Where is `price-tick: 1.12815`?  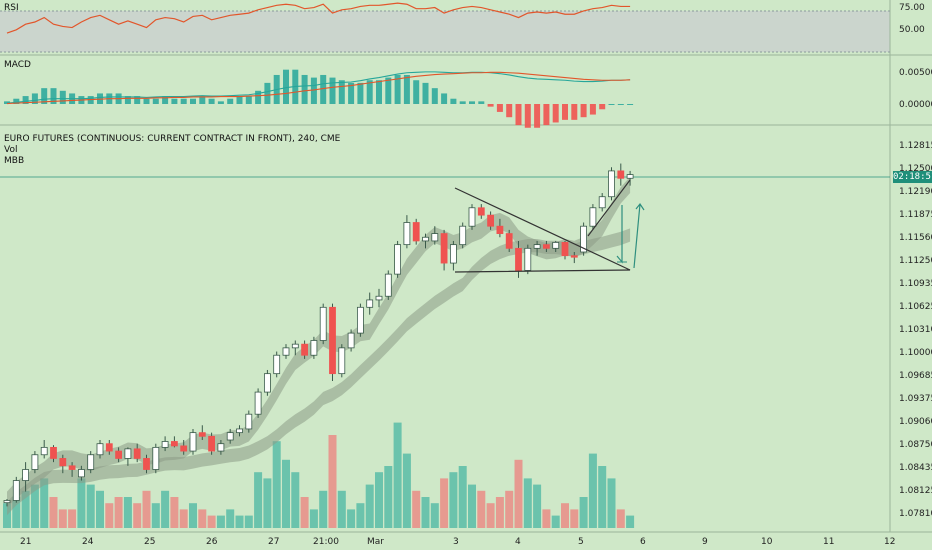 price-tick: 1.12815 is located at coordinates (915, 146).